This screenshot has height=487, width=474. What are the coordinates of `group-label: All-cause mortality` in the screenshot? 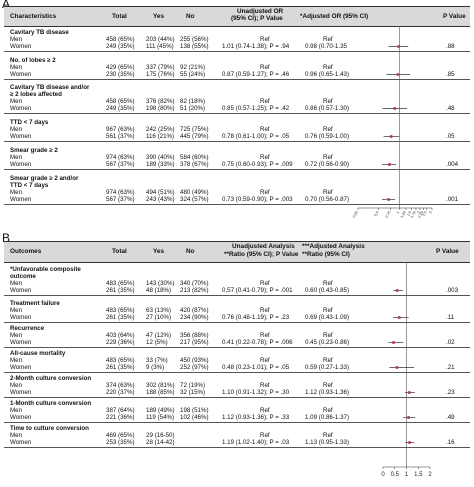 It's located at (38, 353).